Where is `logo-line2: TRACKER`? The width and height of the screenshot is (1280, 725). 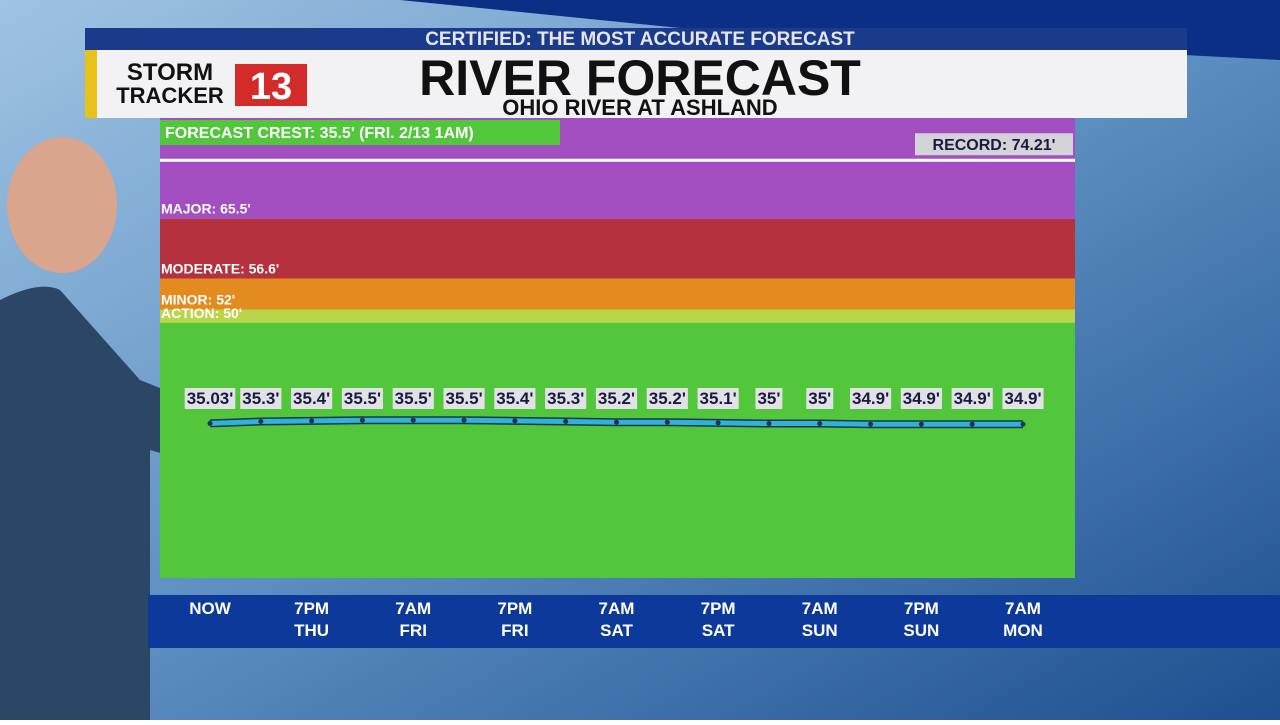
logo-line2: TRACKER is located at coordinates (170, 95).